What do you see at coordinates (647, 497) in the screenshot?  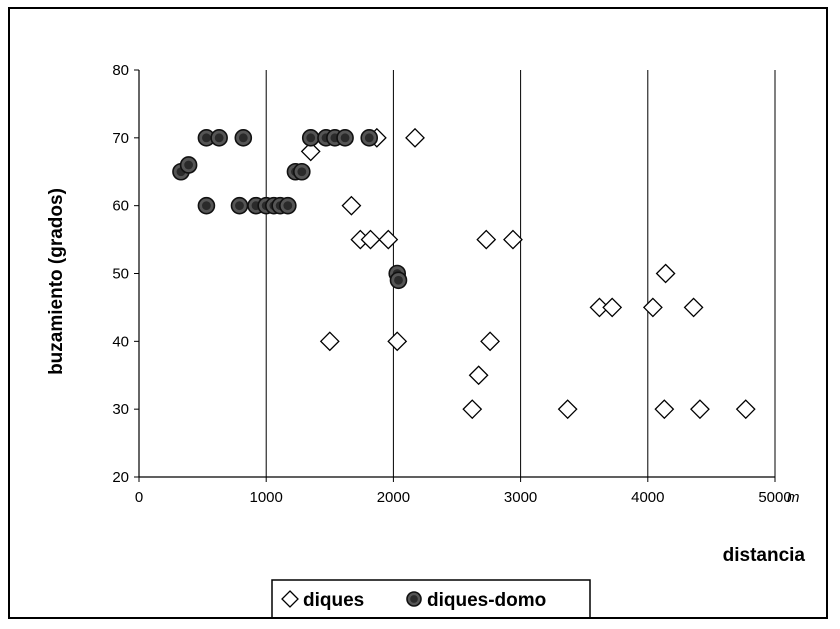 I see `x-tick-label: 4000` at bounding box center [647, 497].